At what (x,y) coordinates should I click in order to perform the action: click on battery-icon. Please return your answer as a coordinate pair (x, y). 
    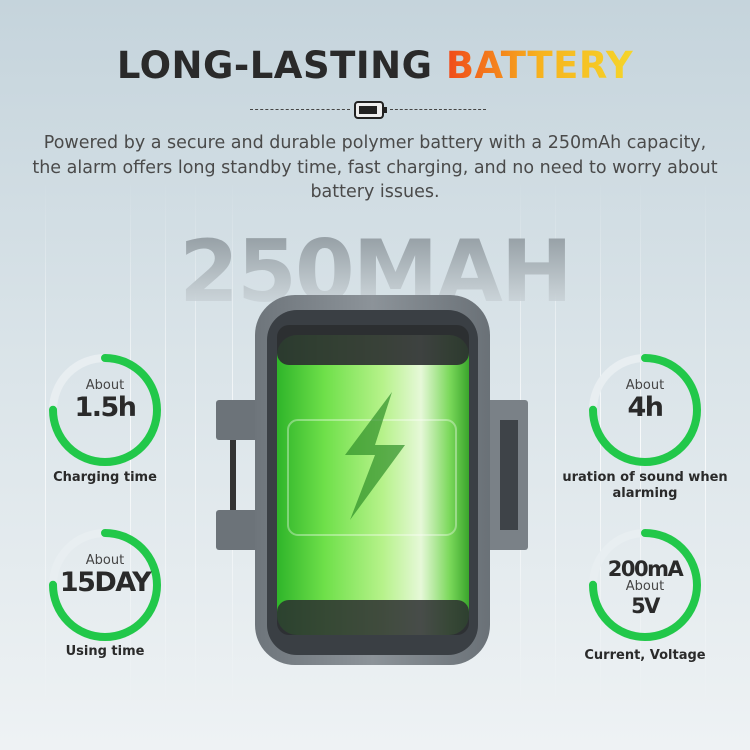
    Looking at the image, I should click on (370, 110).